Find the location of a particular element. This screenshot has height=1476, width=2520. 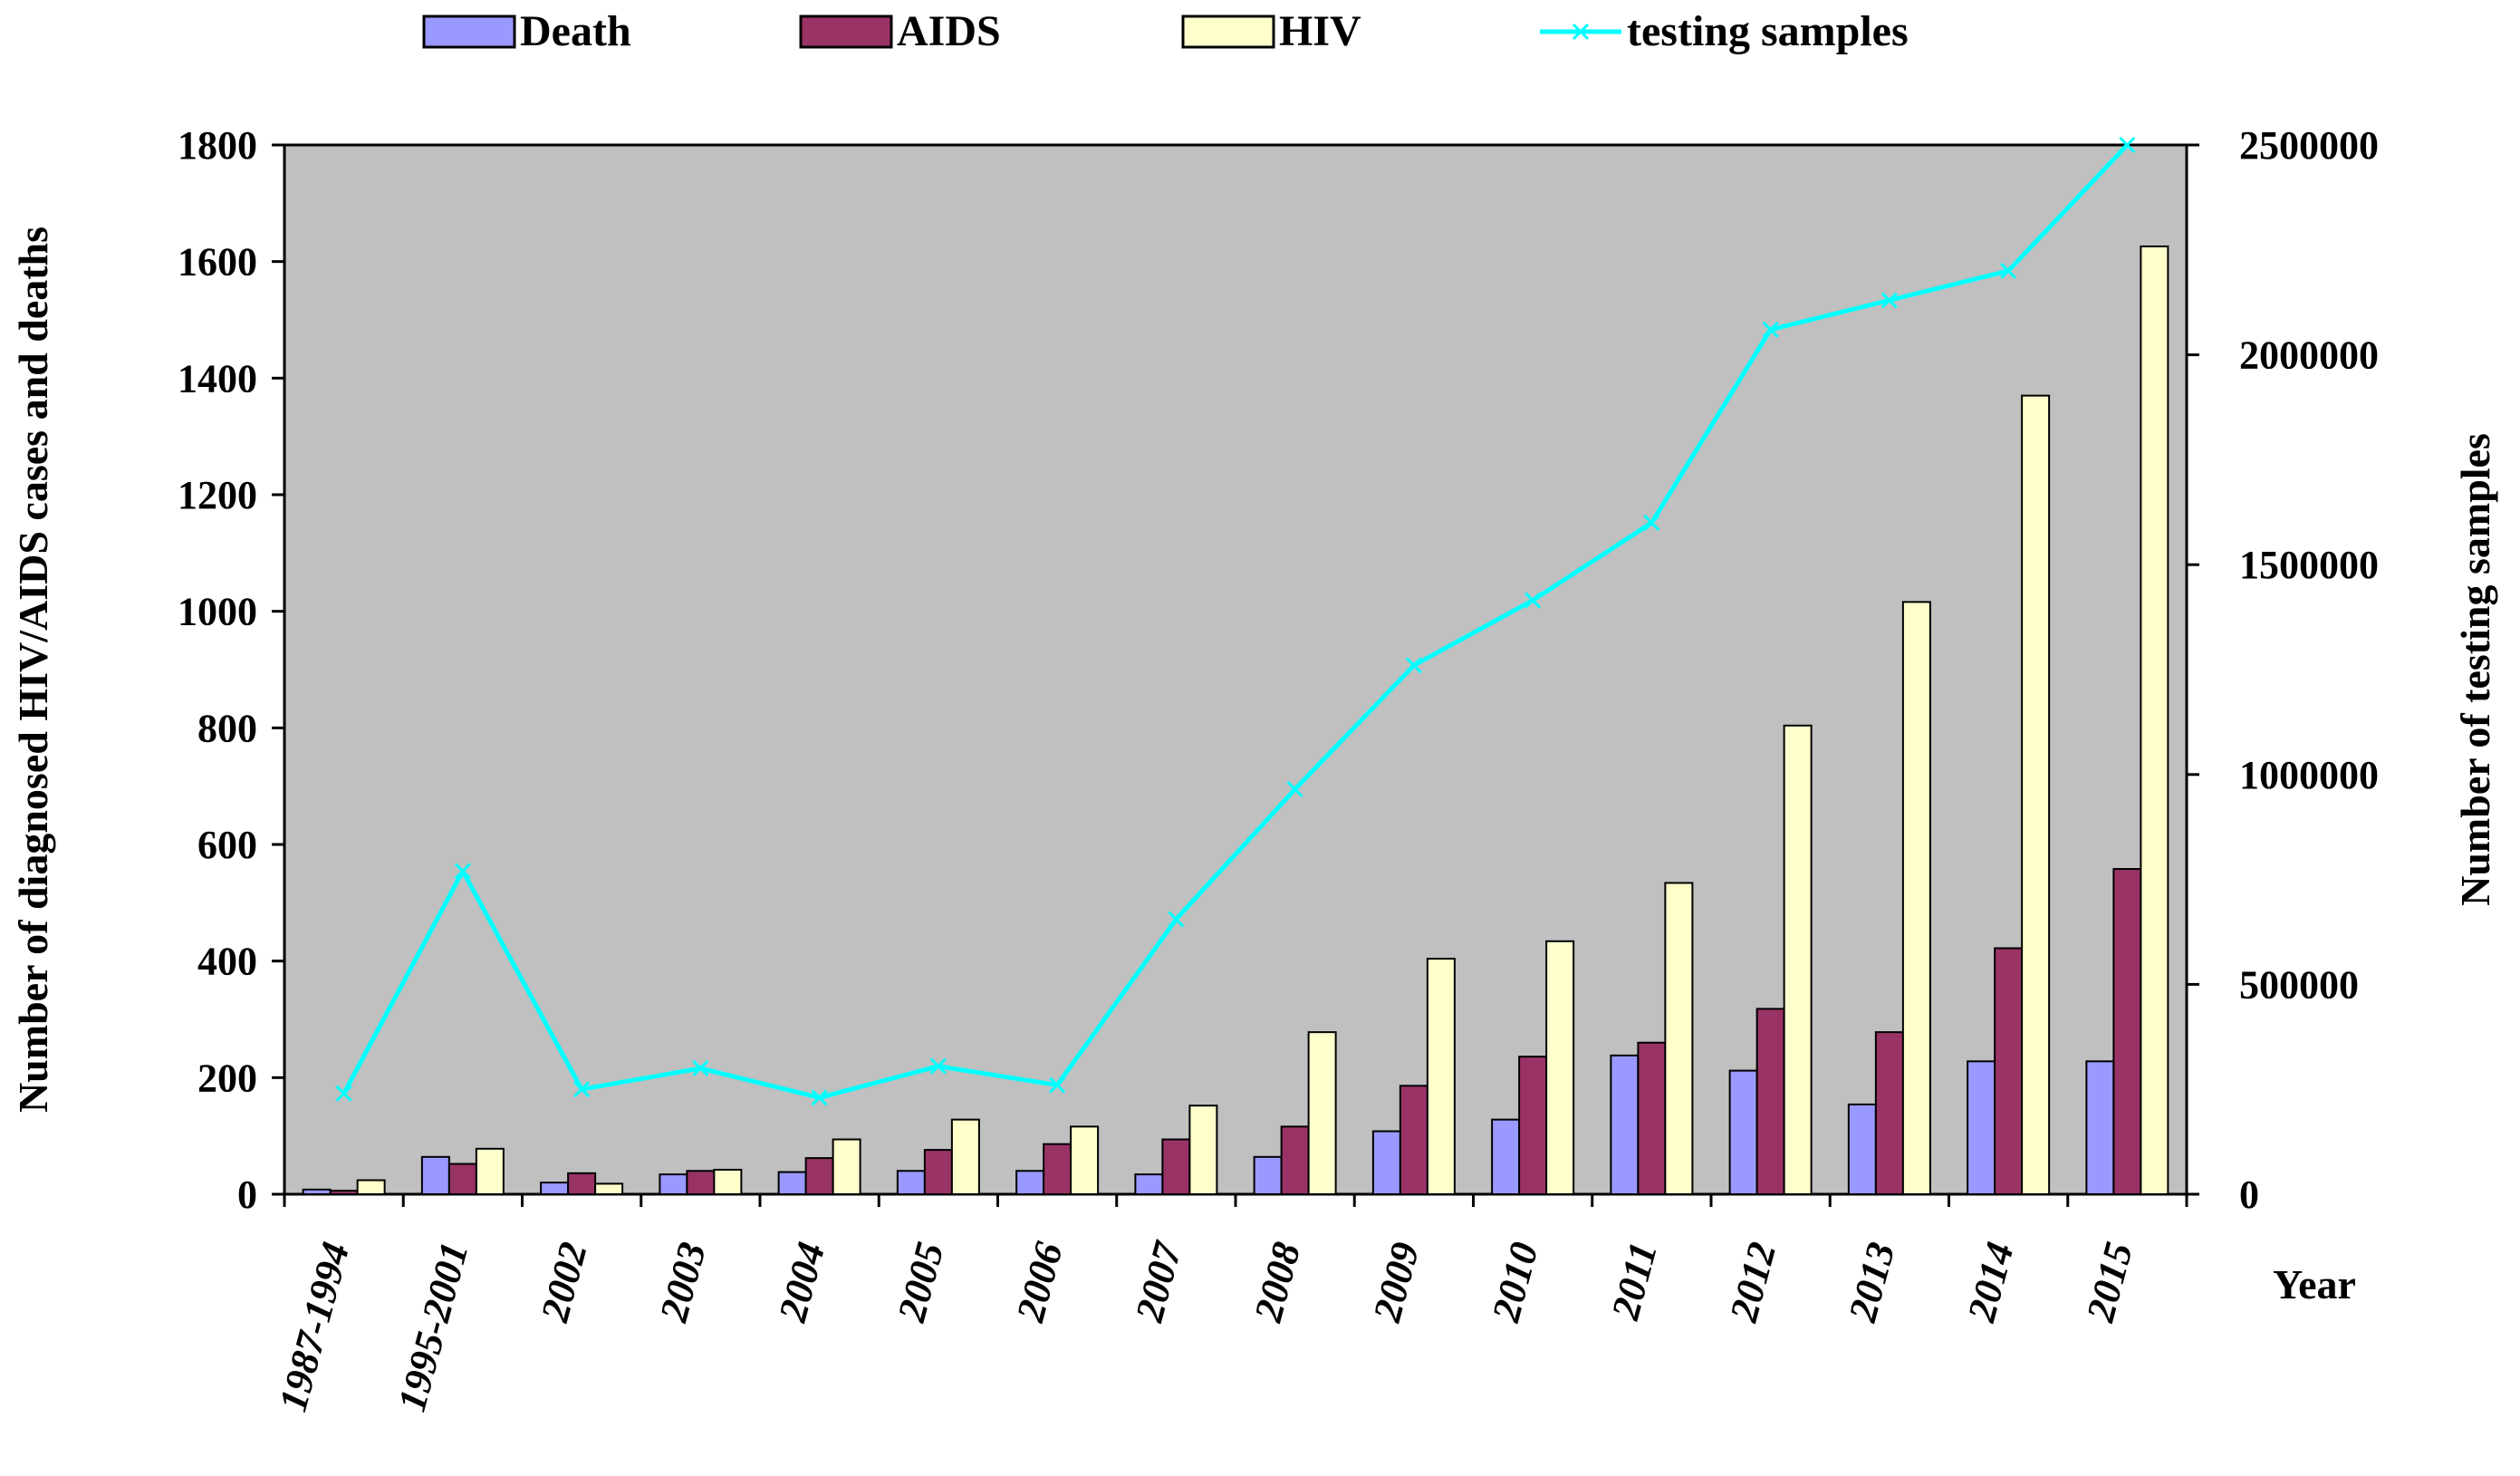

testing-samples-point-2009 is located at coordinates (1413, 665).